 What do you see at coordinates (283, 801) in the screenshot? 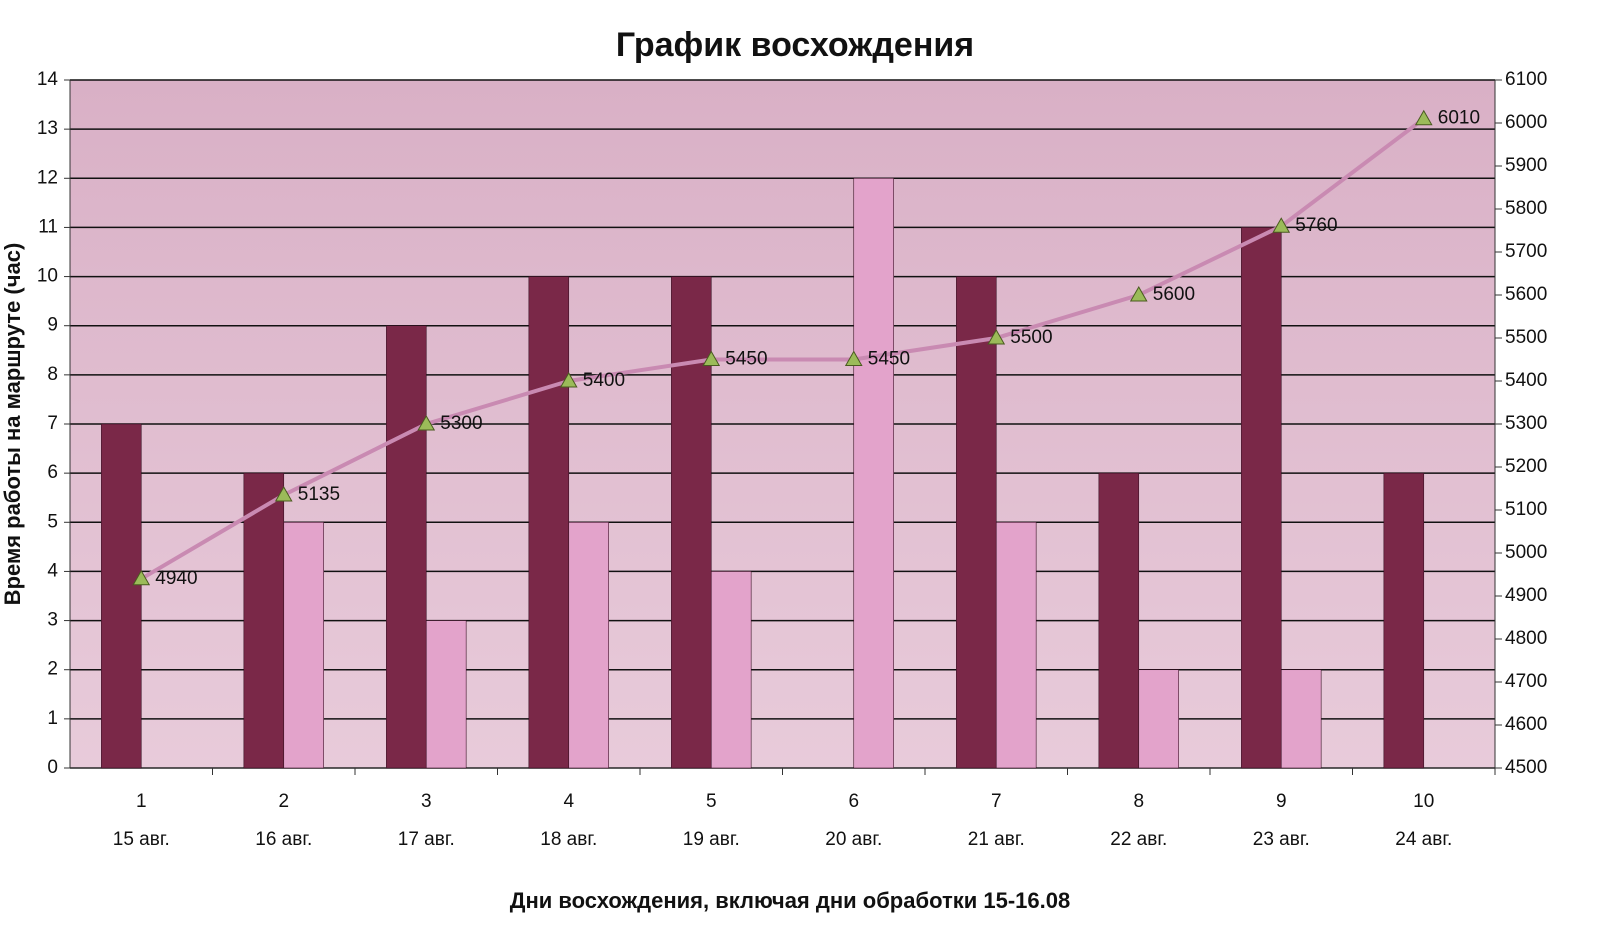
I see `x-tick-label: 2` at bounding box center [283, 801].